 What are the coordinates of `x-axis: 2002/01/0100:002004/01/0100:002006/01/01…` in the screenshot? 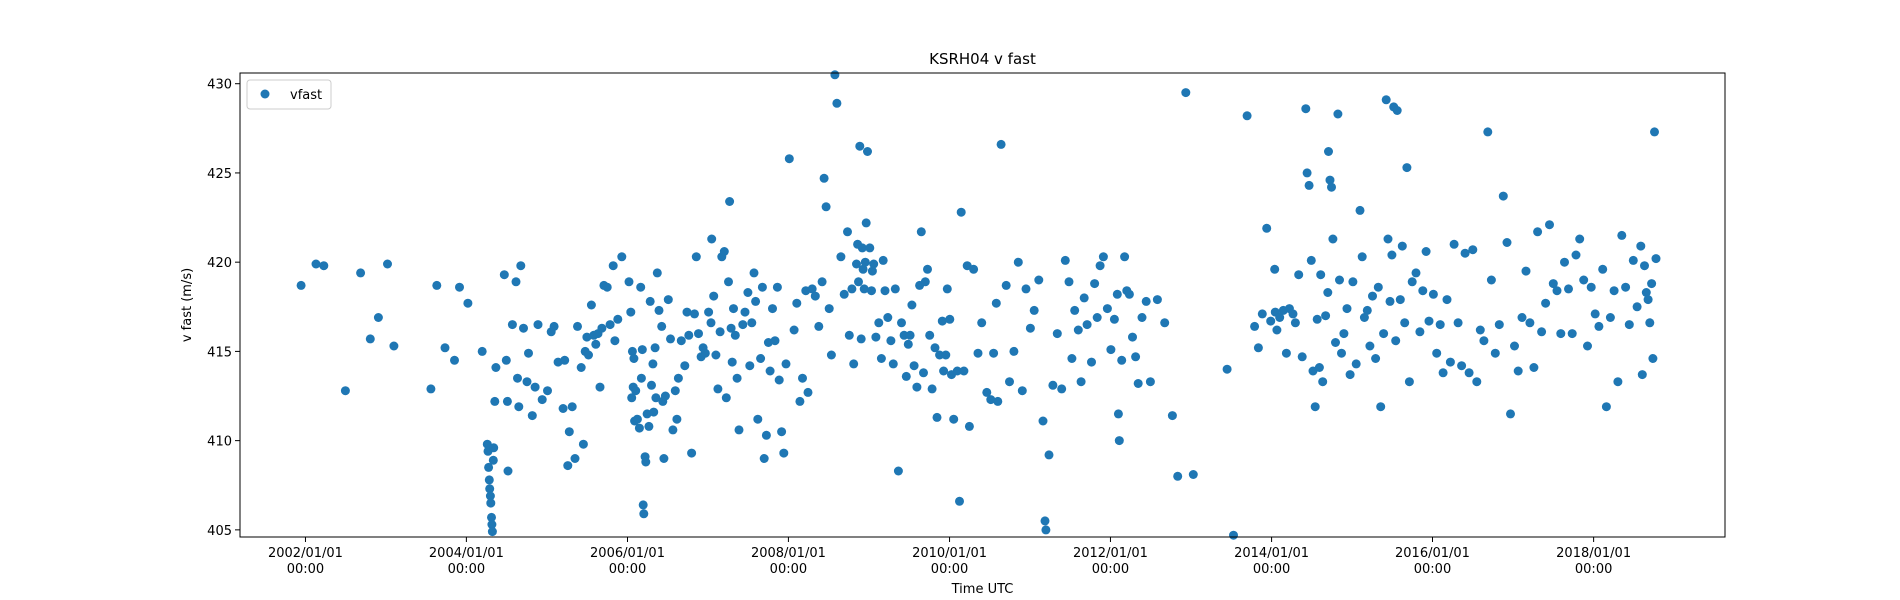 It's located at (949, 557).